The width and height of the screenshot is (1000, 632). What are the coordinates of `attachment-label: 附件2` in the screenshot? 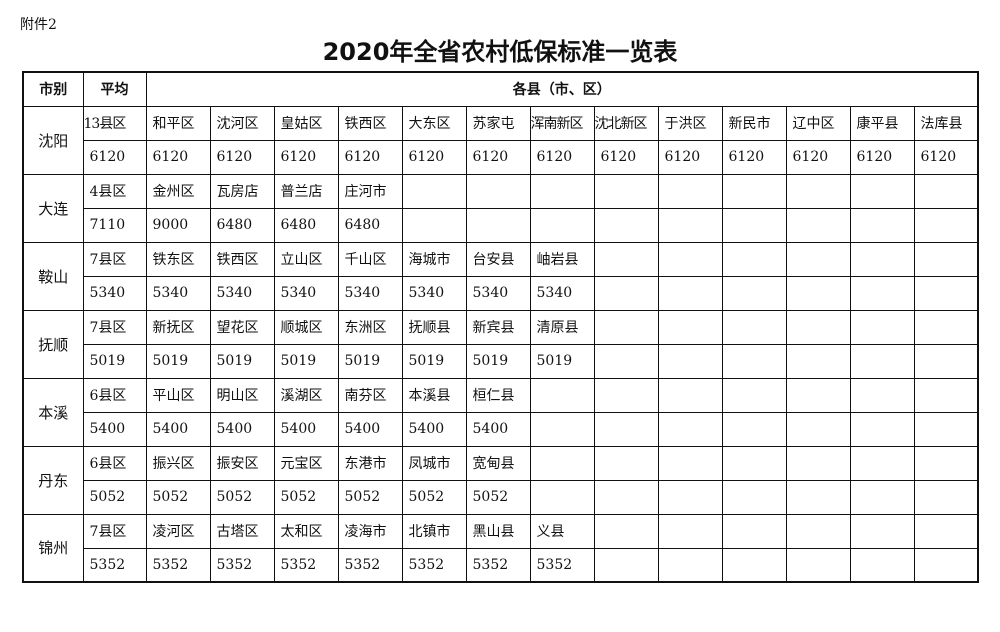 It's located at (38, 25).